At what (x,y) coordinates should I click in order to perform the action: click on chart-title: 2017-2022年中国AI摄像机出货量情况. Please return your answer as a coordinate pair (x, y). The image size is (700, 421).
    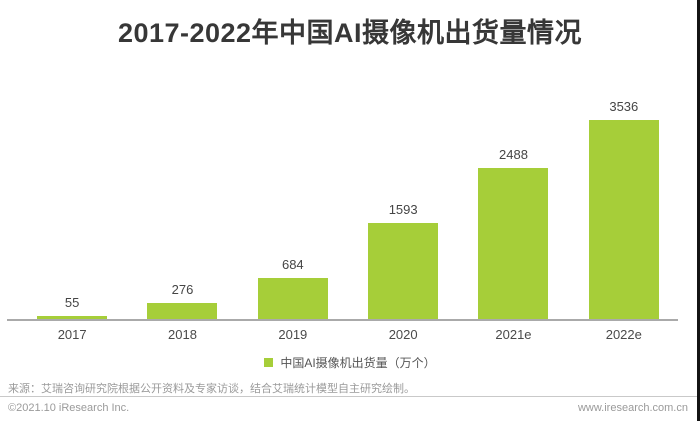
    Looking at the image, I should click on (350, 33).